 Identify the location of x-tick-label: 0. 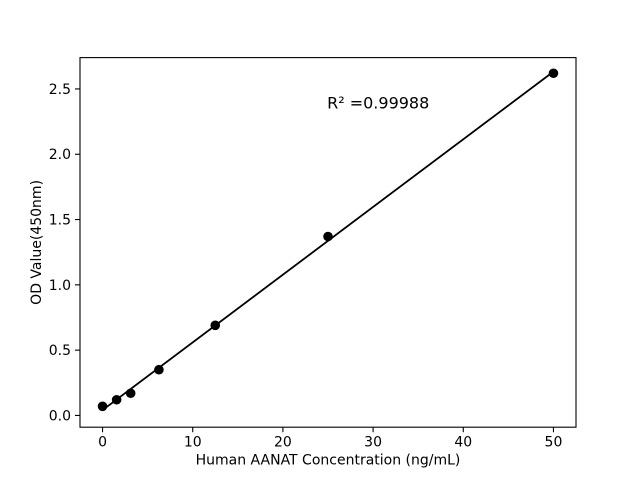
(102, 443).